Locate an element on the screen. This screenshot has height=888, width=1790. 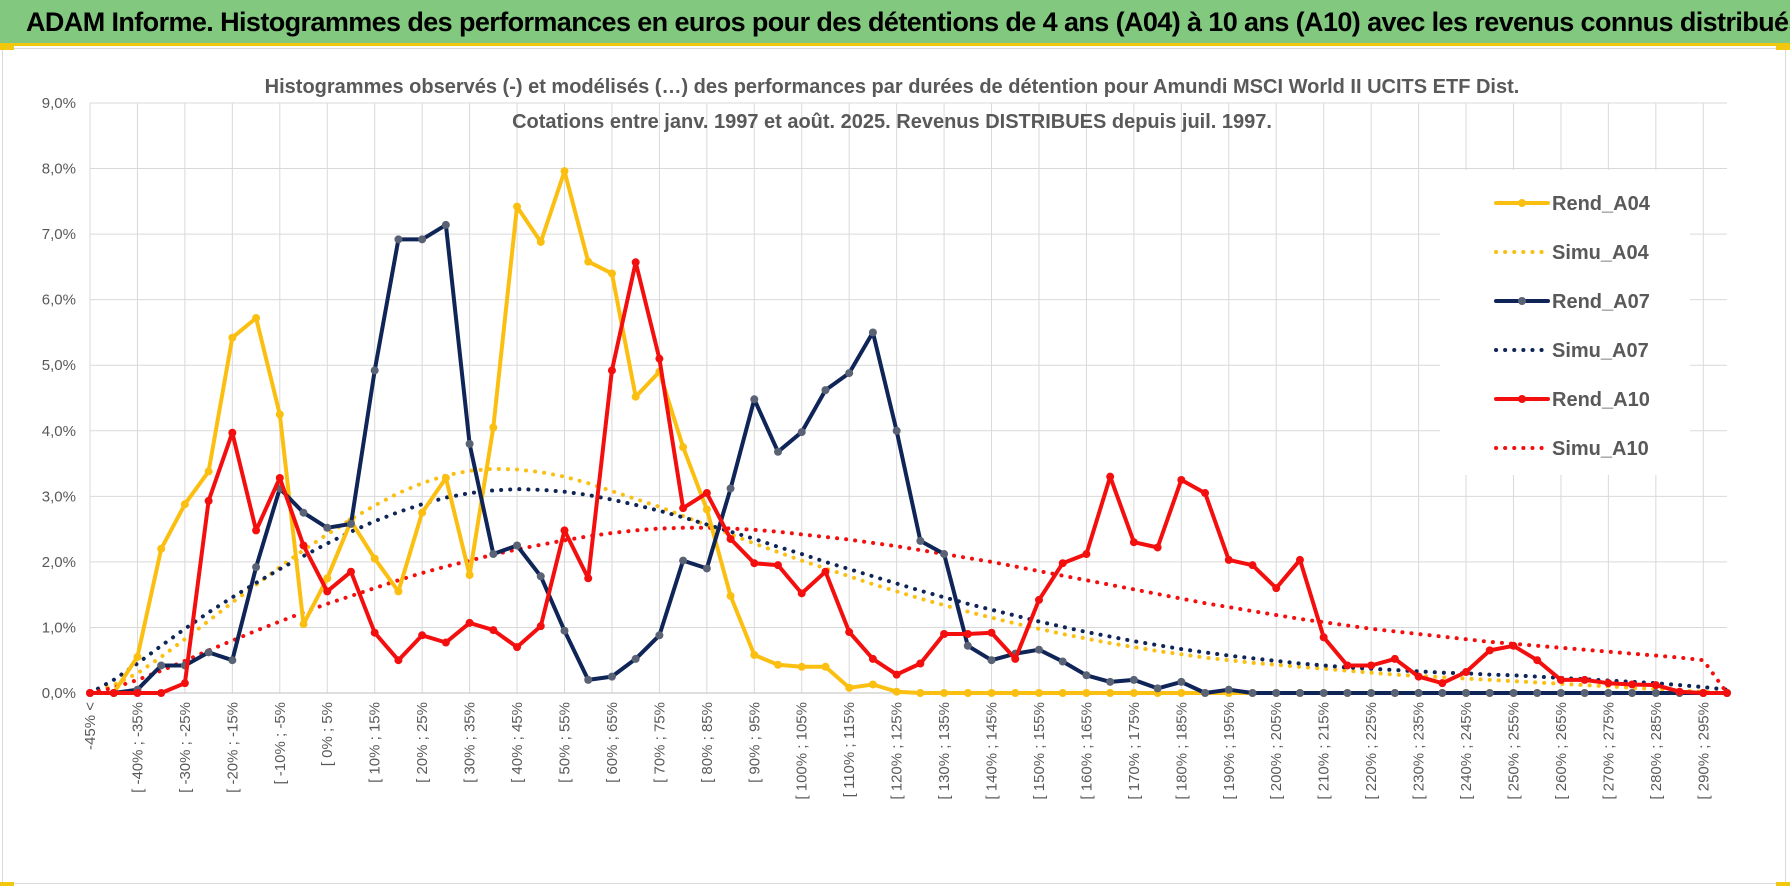
y-tick-label: 2,0% is located at coordinates (59, 562).